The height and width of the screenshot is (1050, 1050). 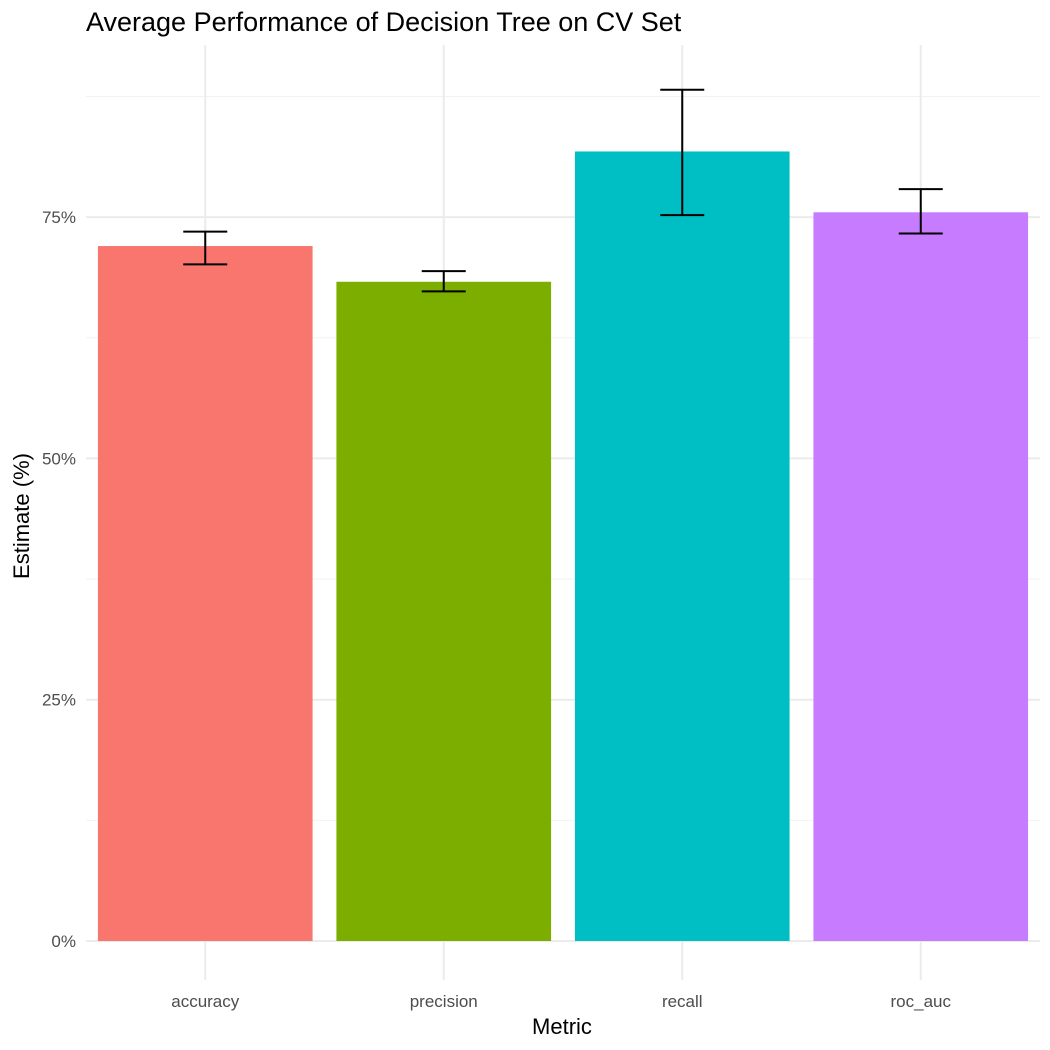 I want to click on error-bar-roc_auc, so click(x=920, y=211).